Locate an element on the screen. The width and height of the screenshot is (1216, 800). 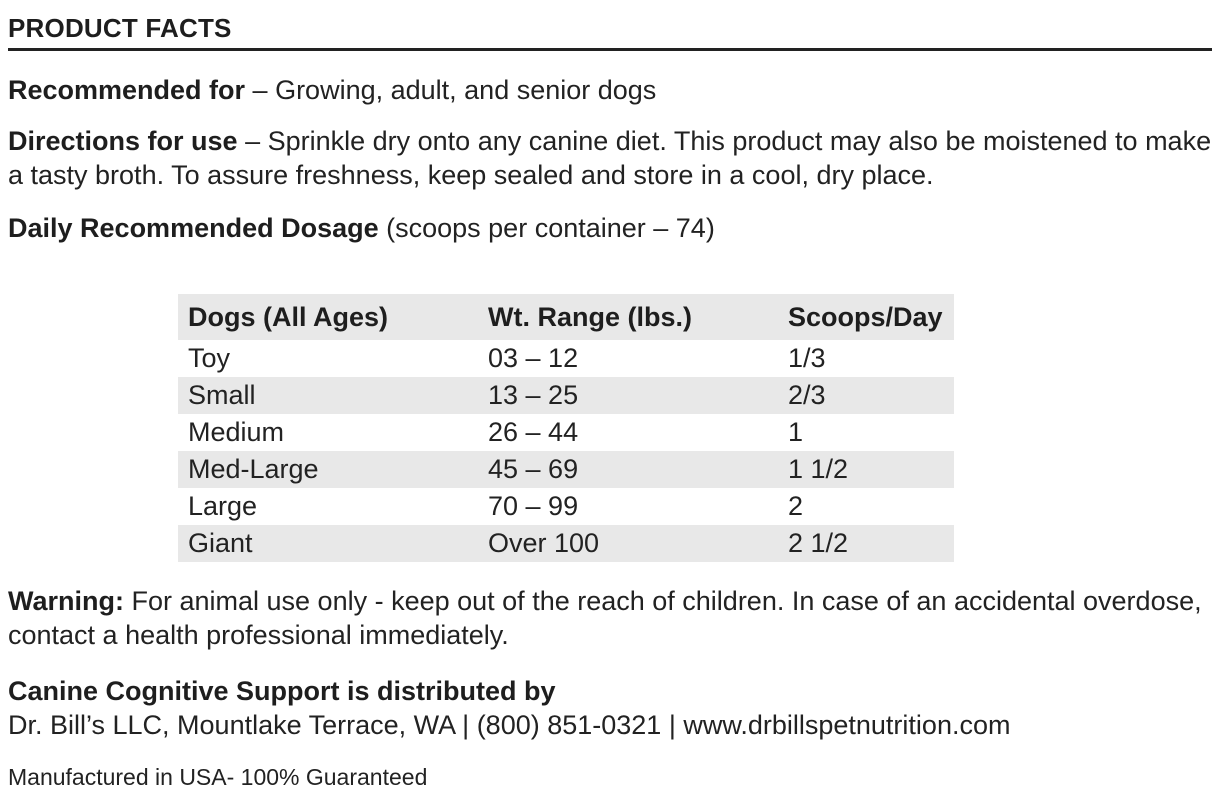
scoops-cell: 2 is located at coordinates (796, 506).